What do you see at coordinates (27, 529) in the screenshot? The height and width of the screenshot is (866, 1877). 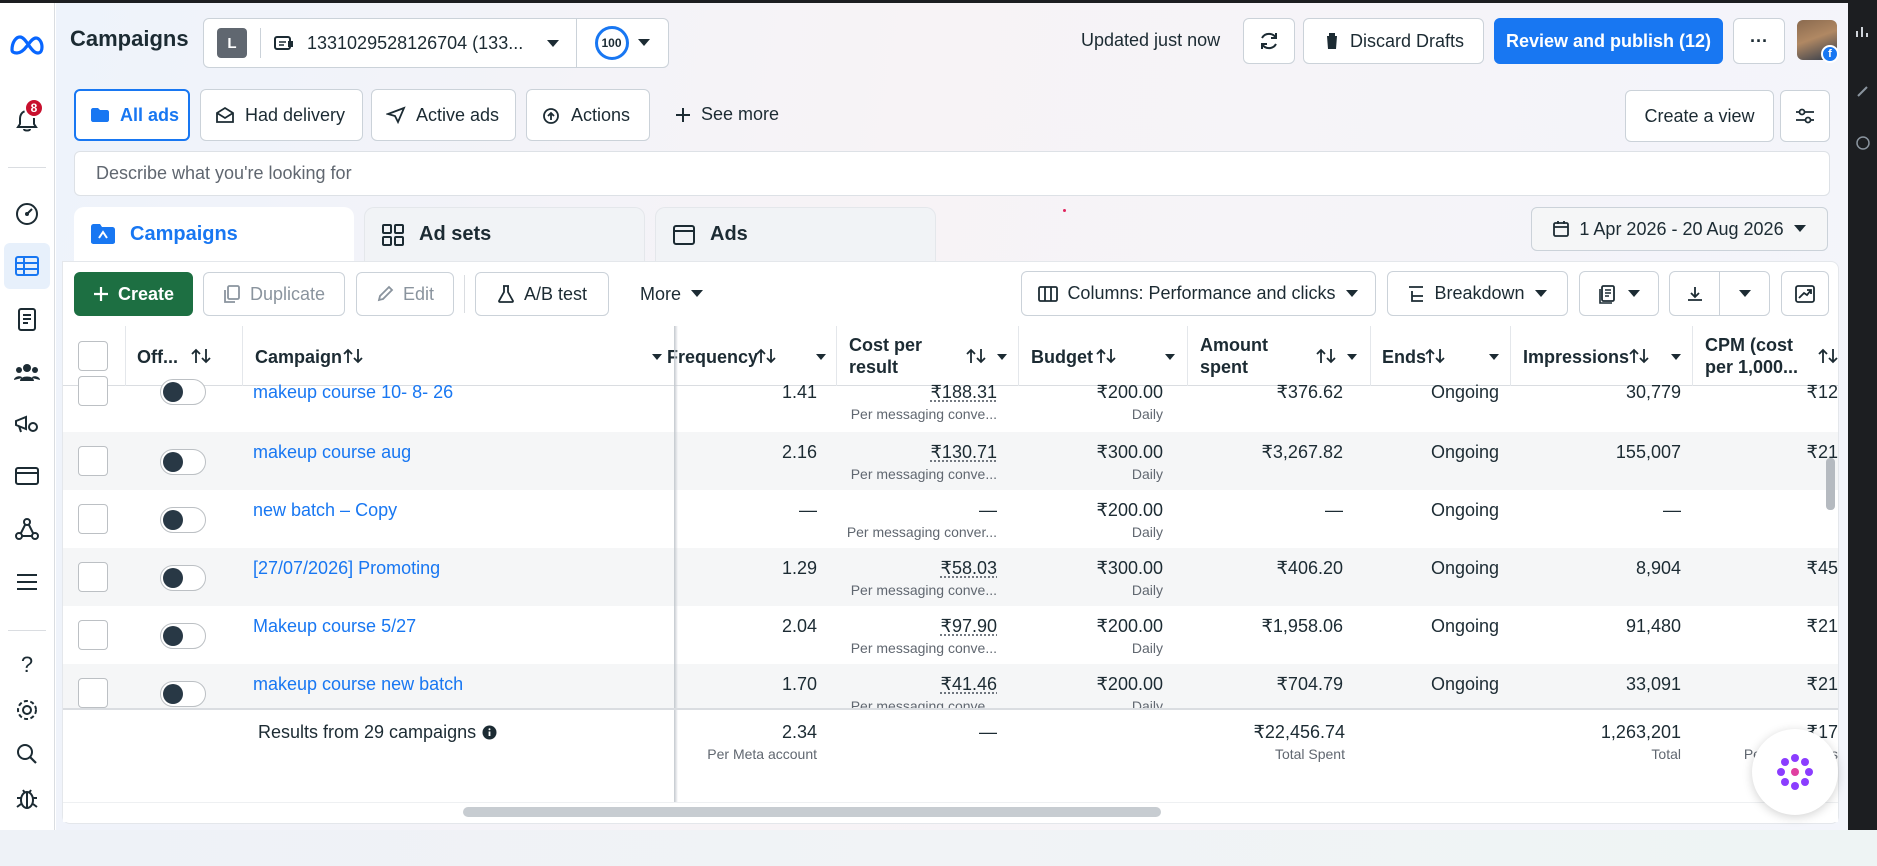 I see `business-network-icon` at bounding box center [27, 529].